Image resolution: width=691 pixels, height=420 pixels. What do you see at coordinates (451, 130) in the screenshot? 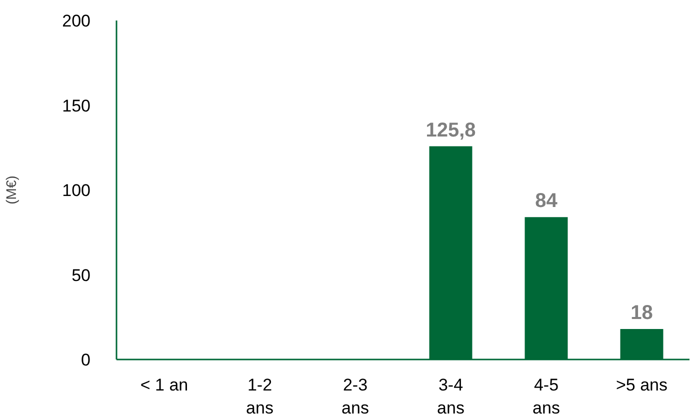
I see `data-label: 125,8` at bounding box center [451, 130].